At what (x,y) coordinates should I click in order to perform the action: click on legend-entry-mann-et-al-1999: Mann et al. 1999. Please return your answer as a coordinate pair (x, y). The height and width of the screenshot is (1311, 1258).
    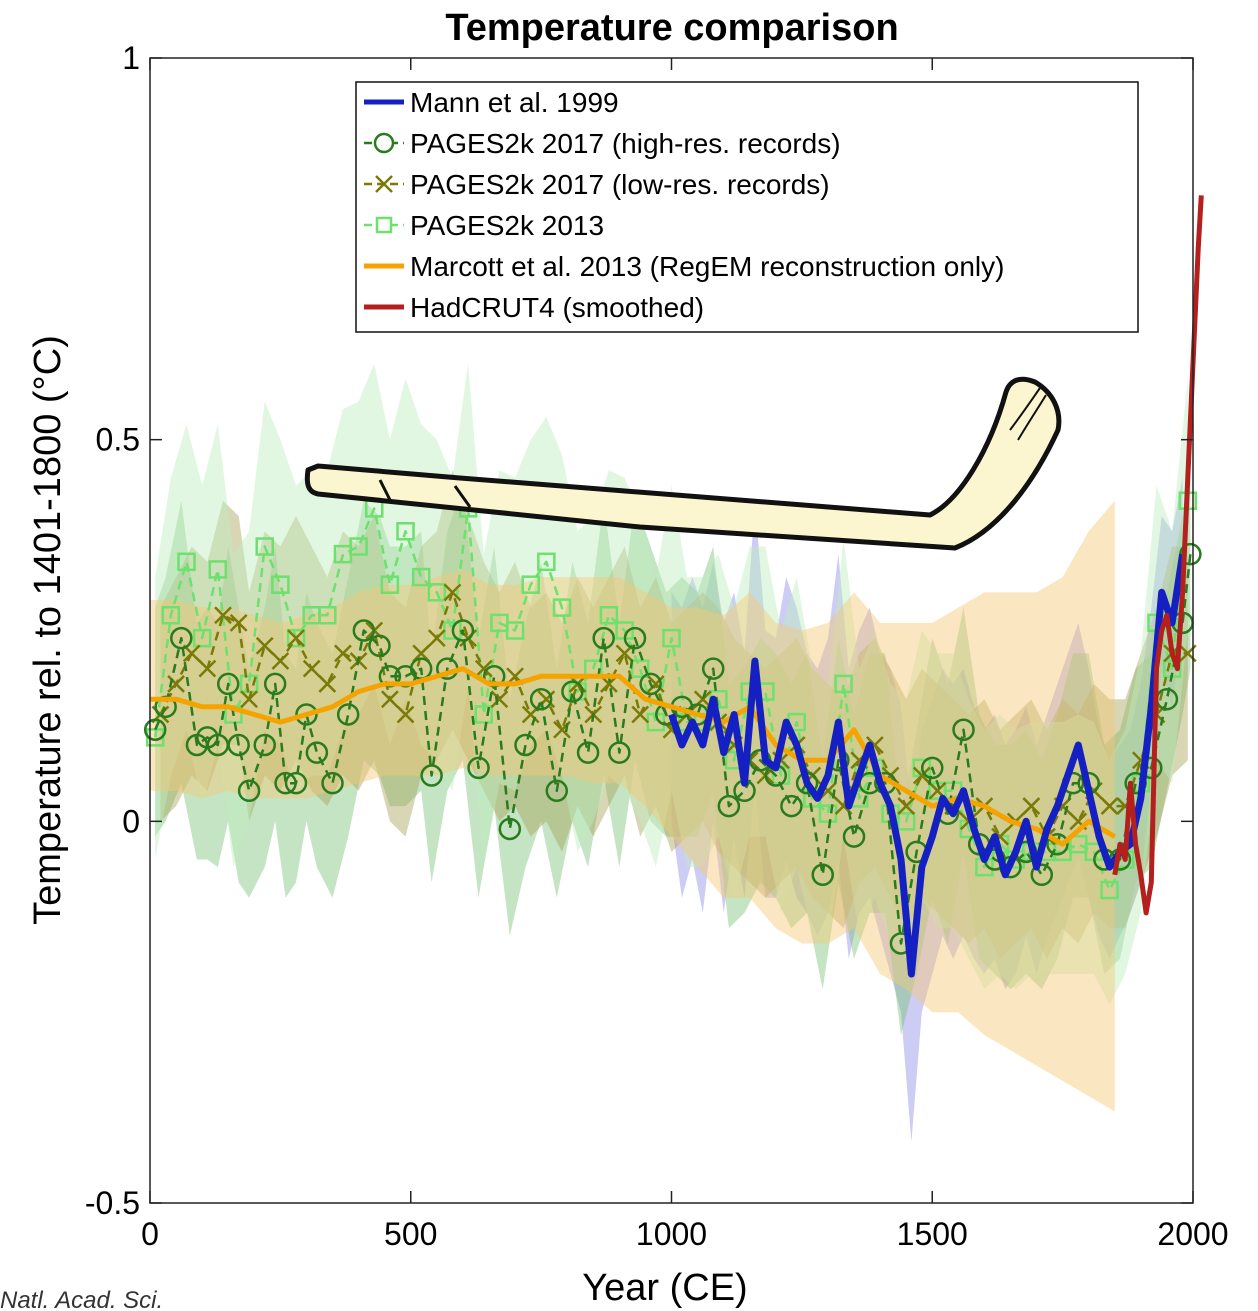
    Looking at the image, I should click on (491, 102).